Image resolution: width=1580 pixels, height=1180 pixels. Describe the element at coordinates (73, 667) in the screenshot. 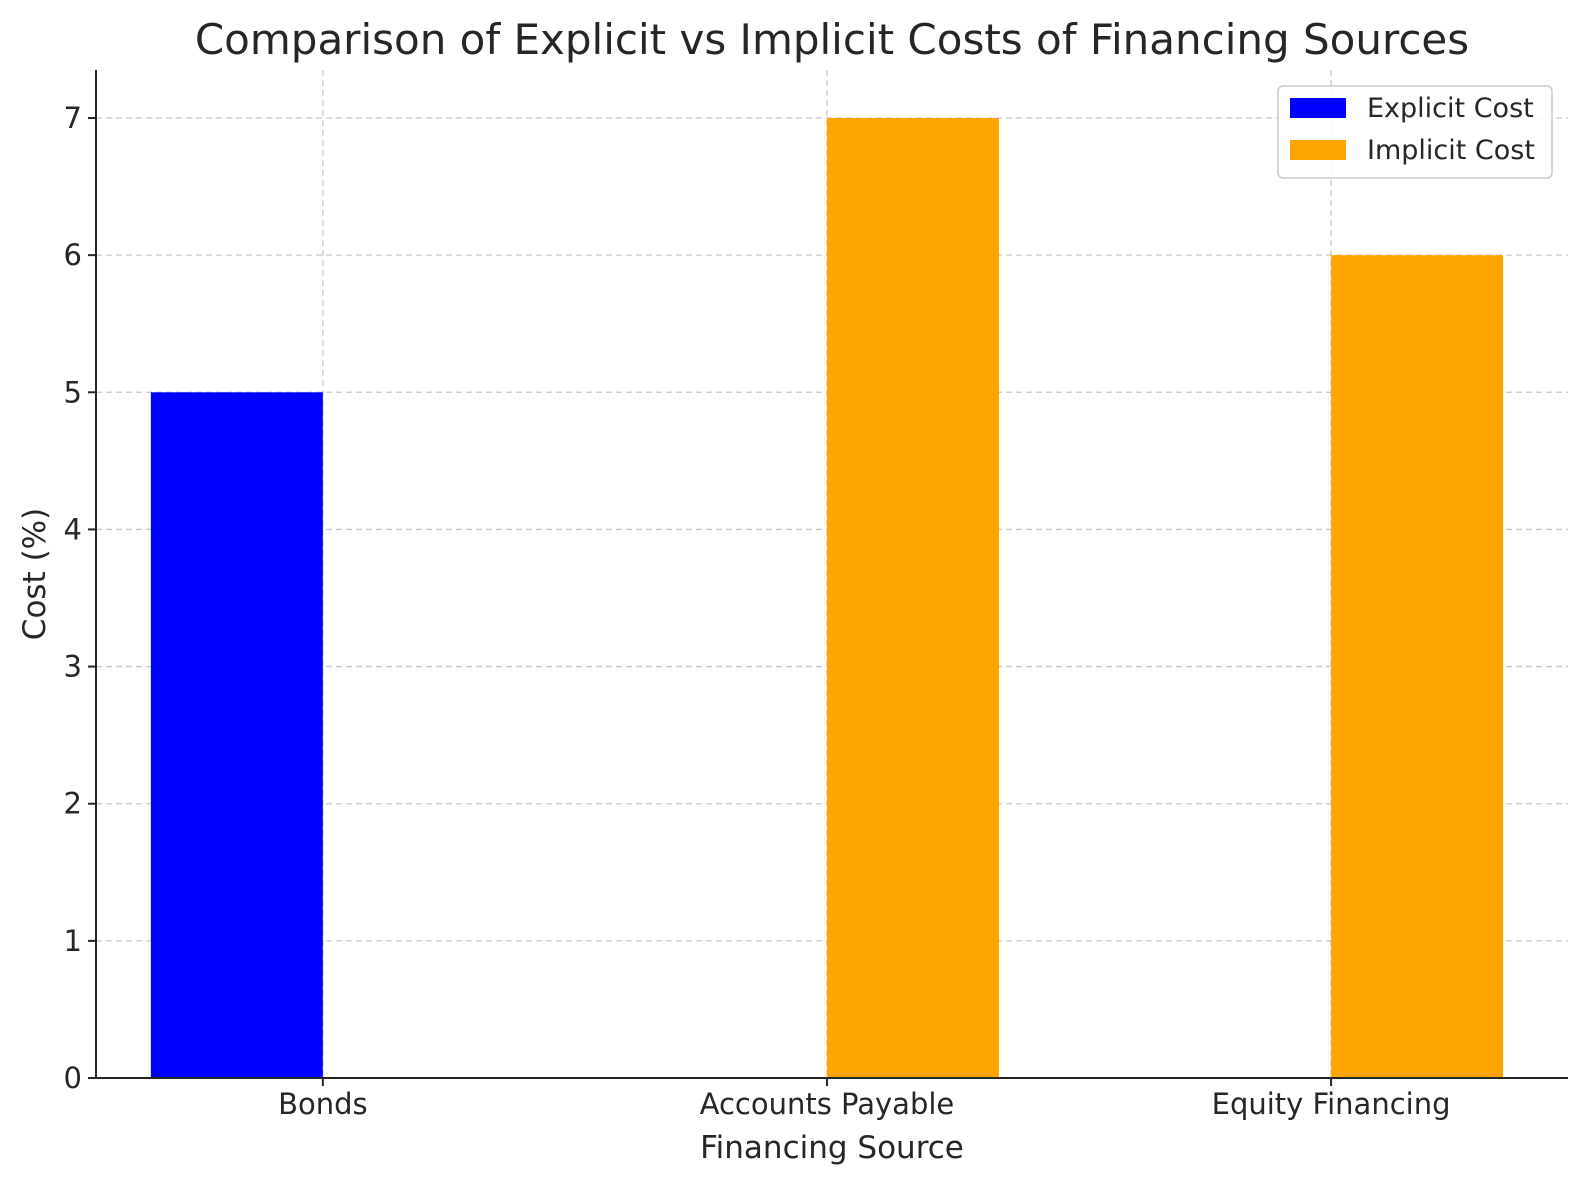

I see `y-tick-label-3: 3` at that location.